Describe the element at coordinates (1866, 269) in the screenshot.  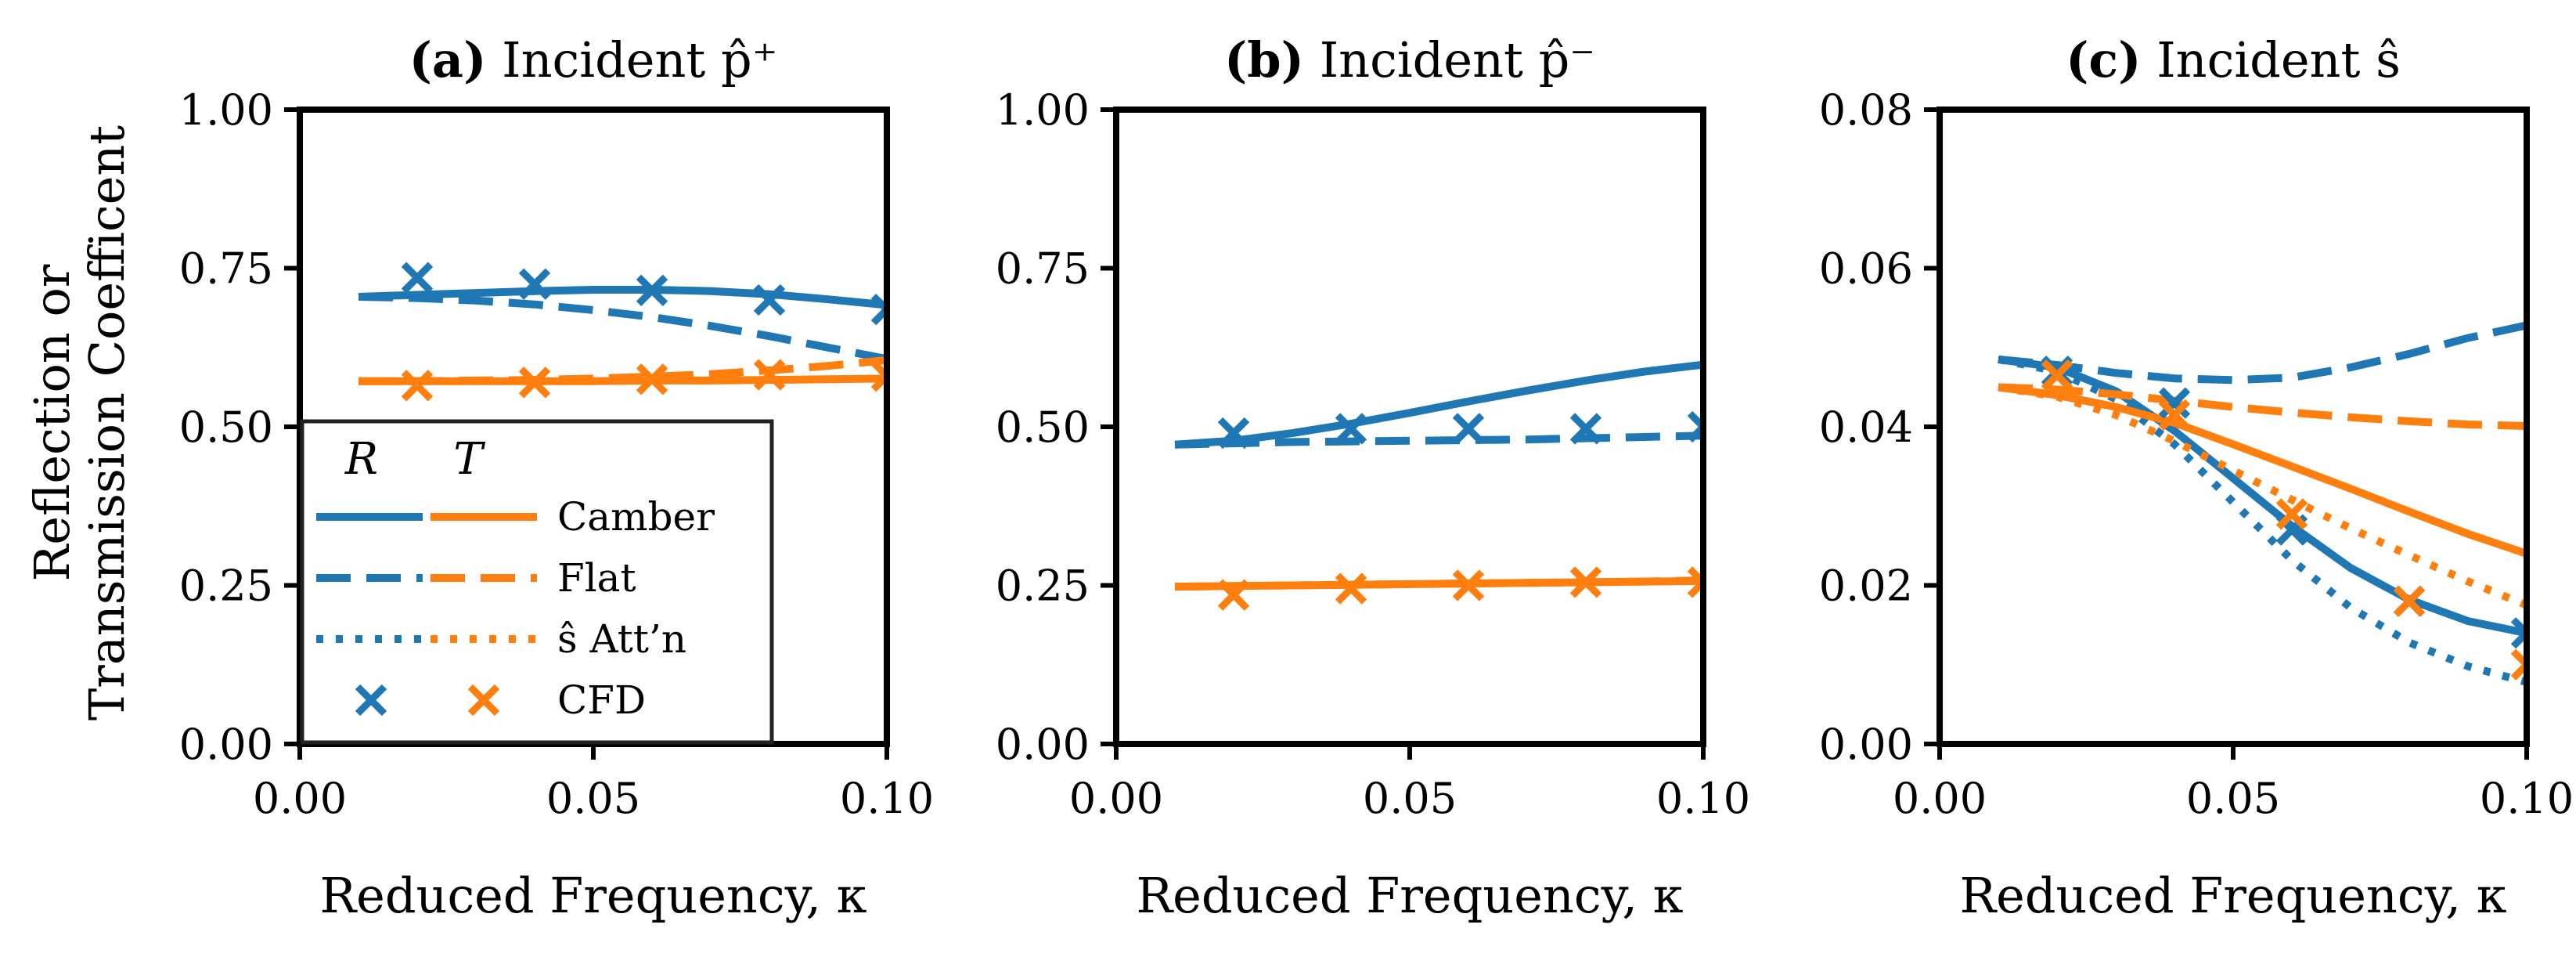
I see `y-tick-label: 0.06` at that location.